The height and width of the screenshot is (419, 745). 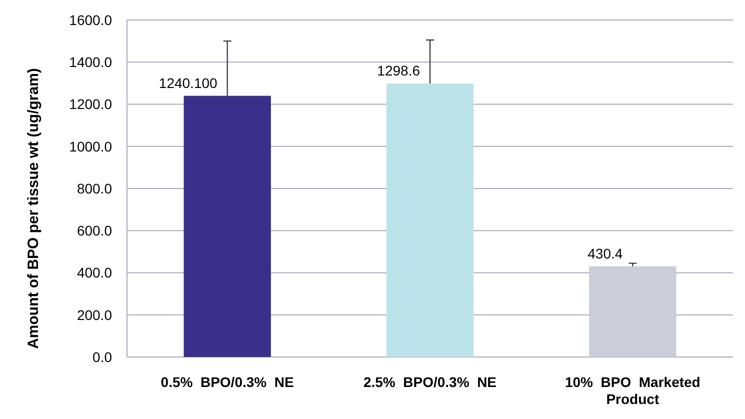 I want to click on data-label: 1298.6, so click(x=398, y=70).